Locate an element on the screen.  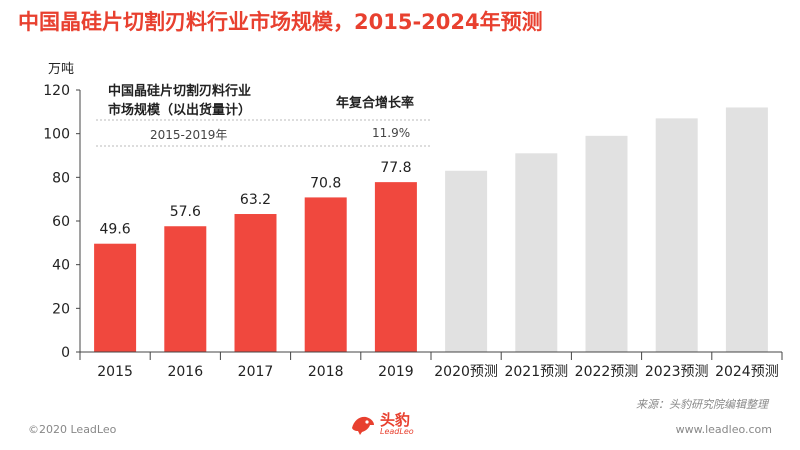
x-tick-label: 2018 is located at coordinates (326, 372).